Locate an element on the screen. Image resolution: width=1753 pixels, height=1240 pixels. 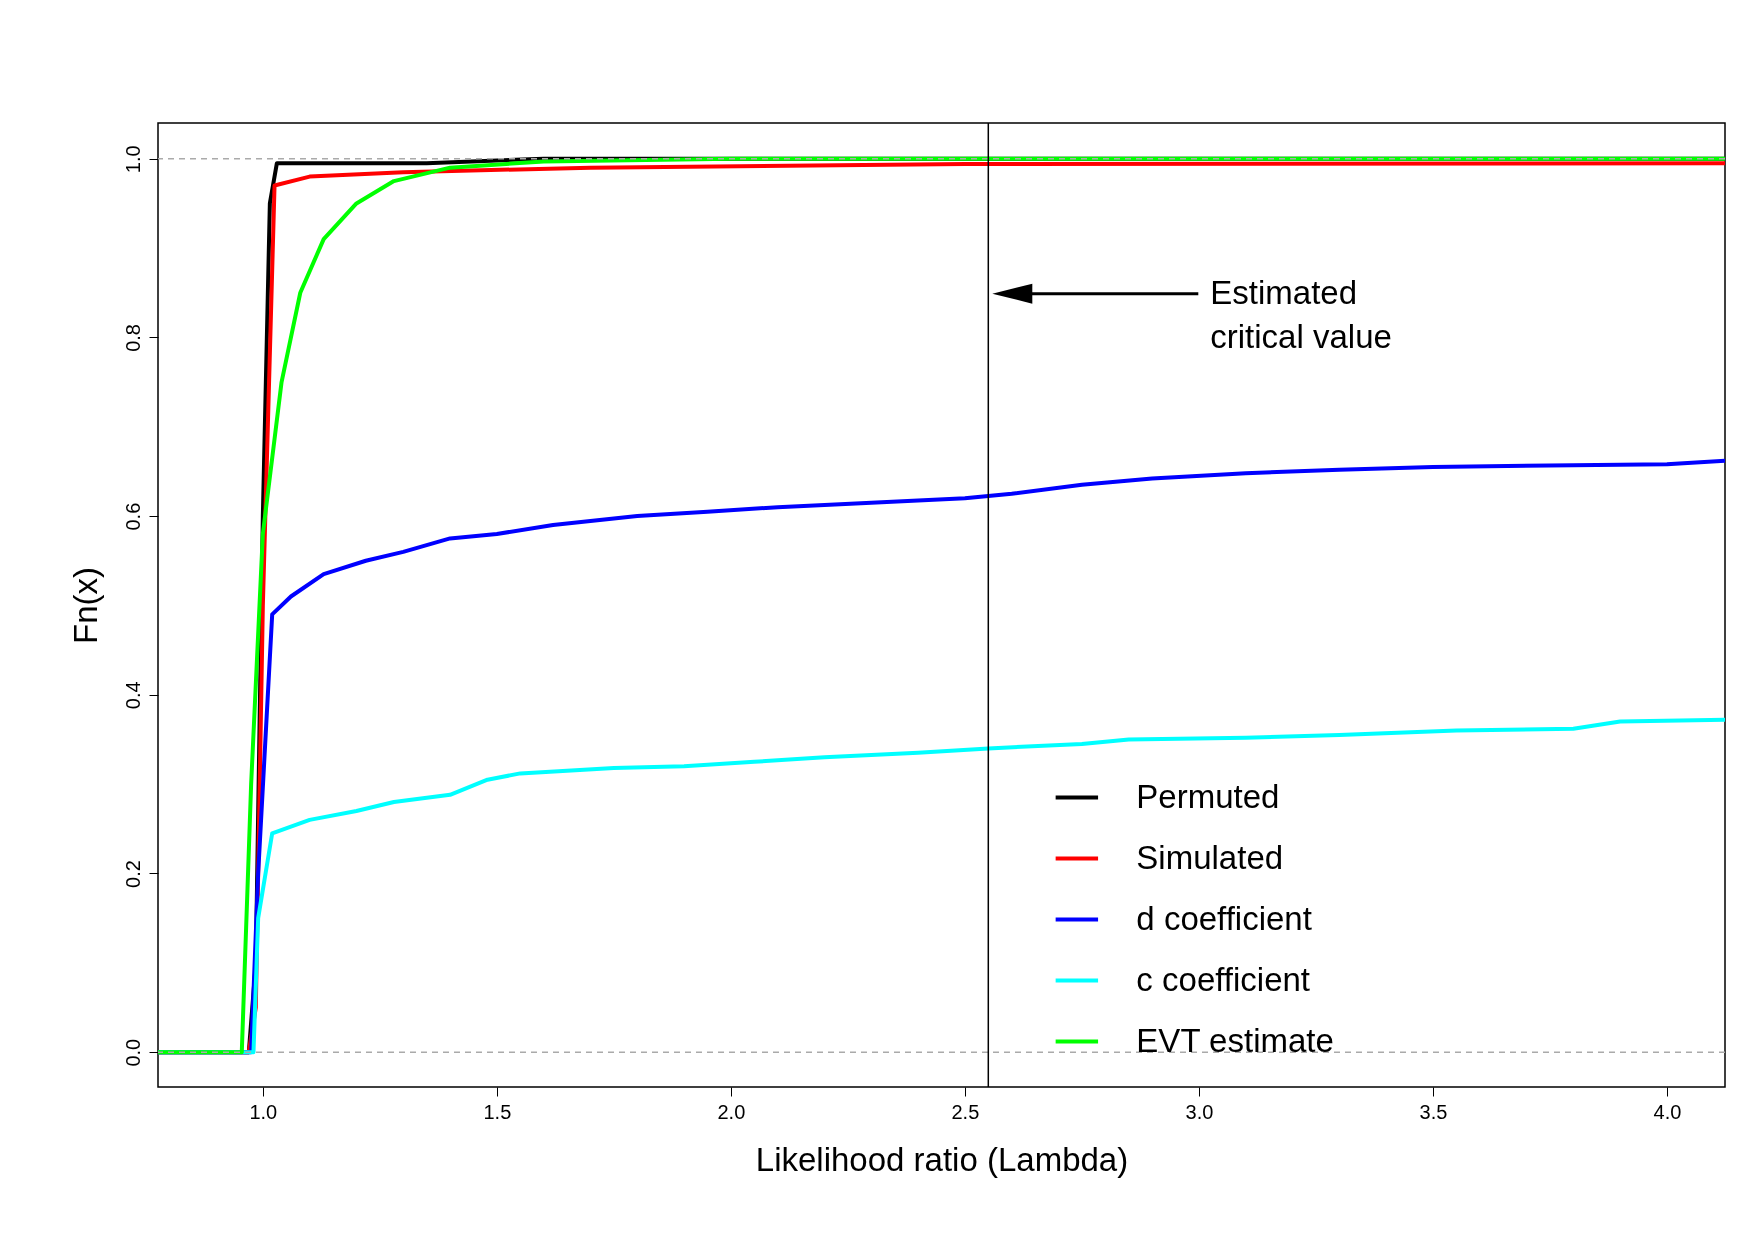
y-tick-label: 0.2 is located at coordinates (132, 874).